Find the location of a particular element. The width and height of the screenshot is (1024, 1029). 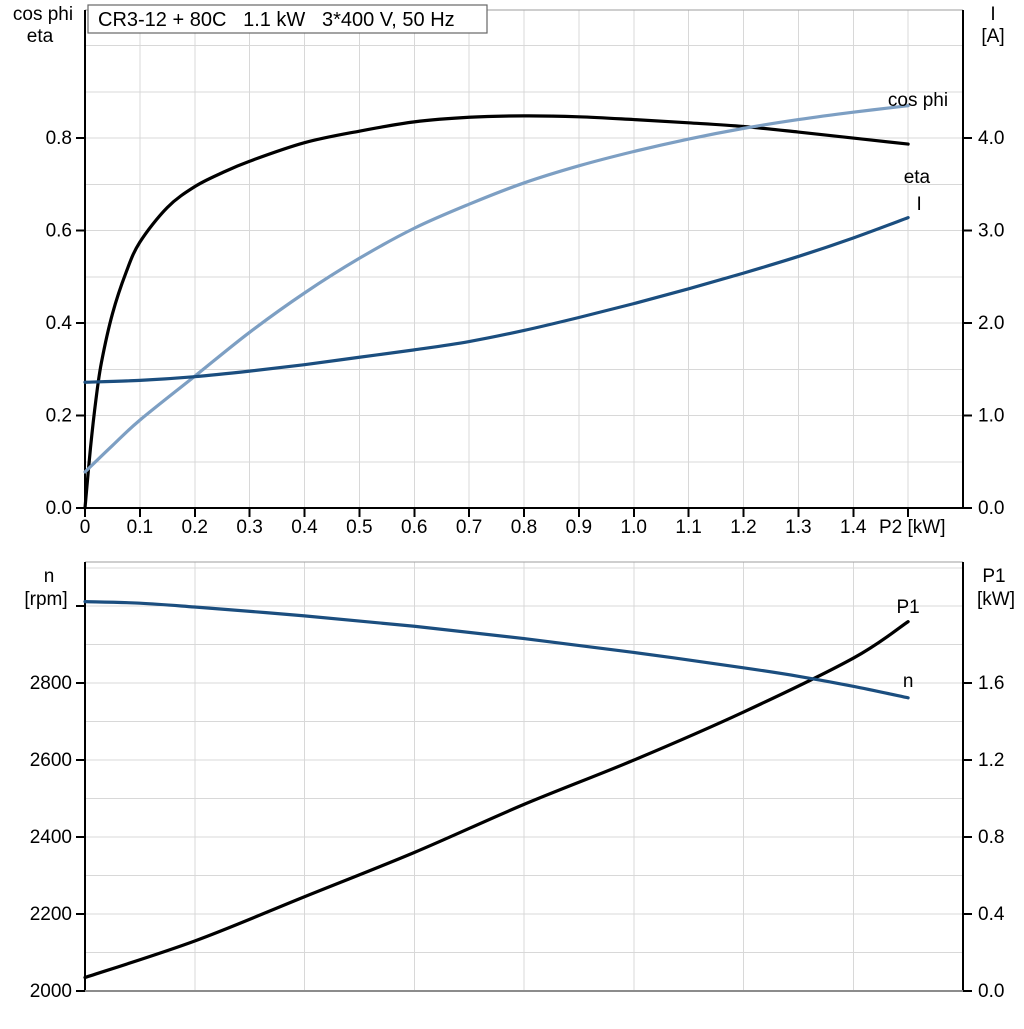

y-left-tick-label: 2200 is located at coordinates (51, 914).